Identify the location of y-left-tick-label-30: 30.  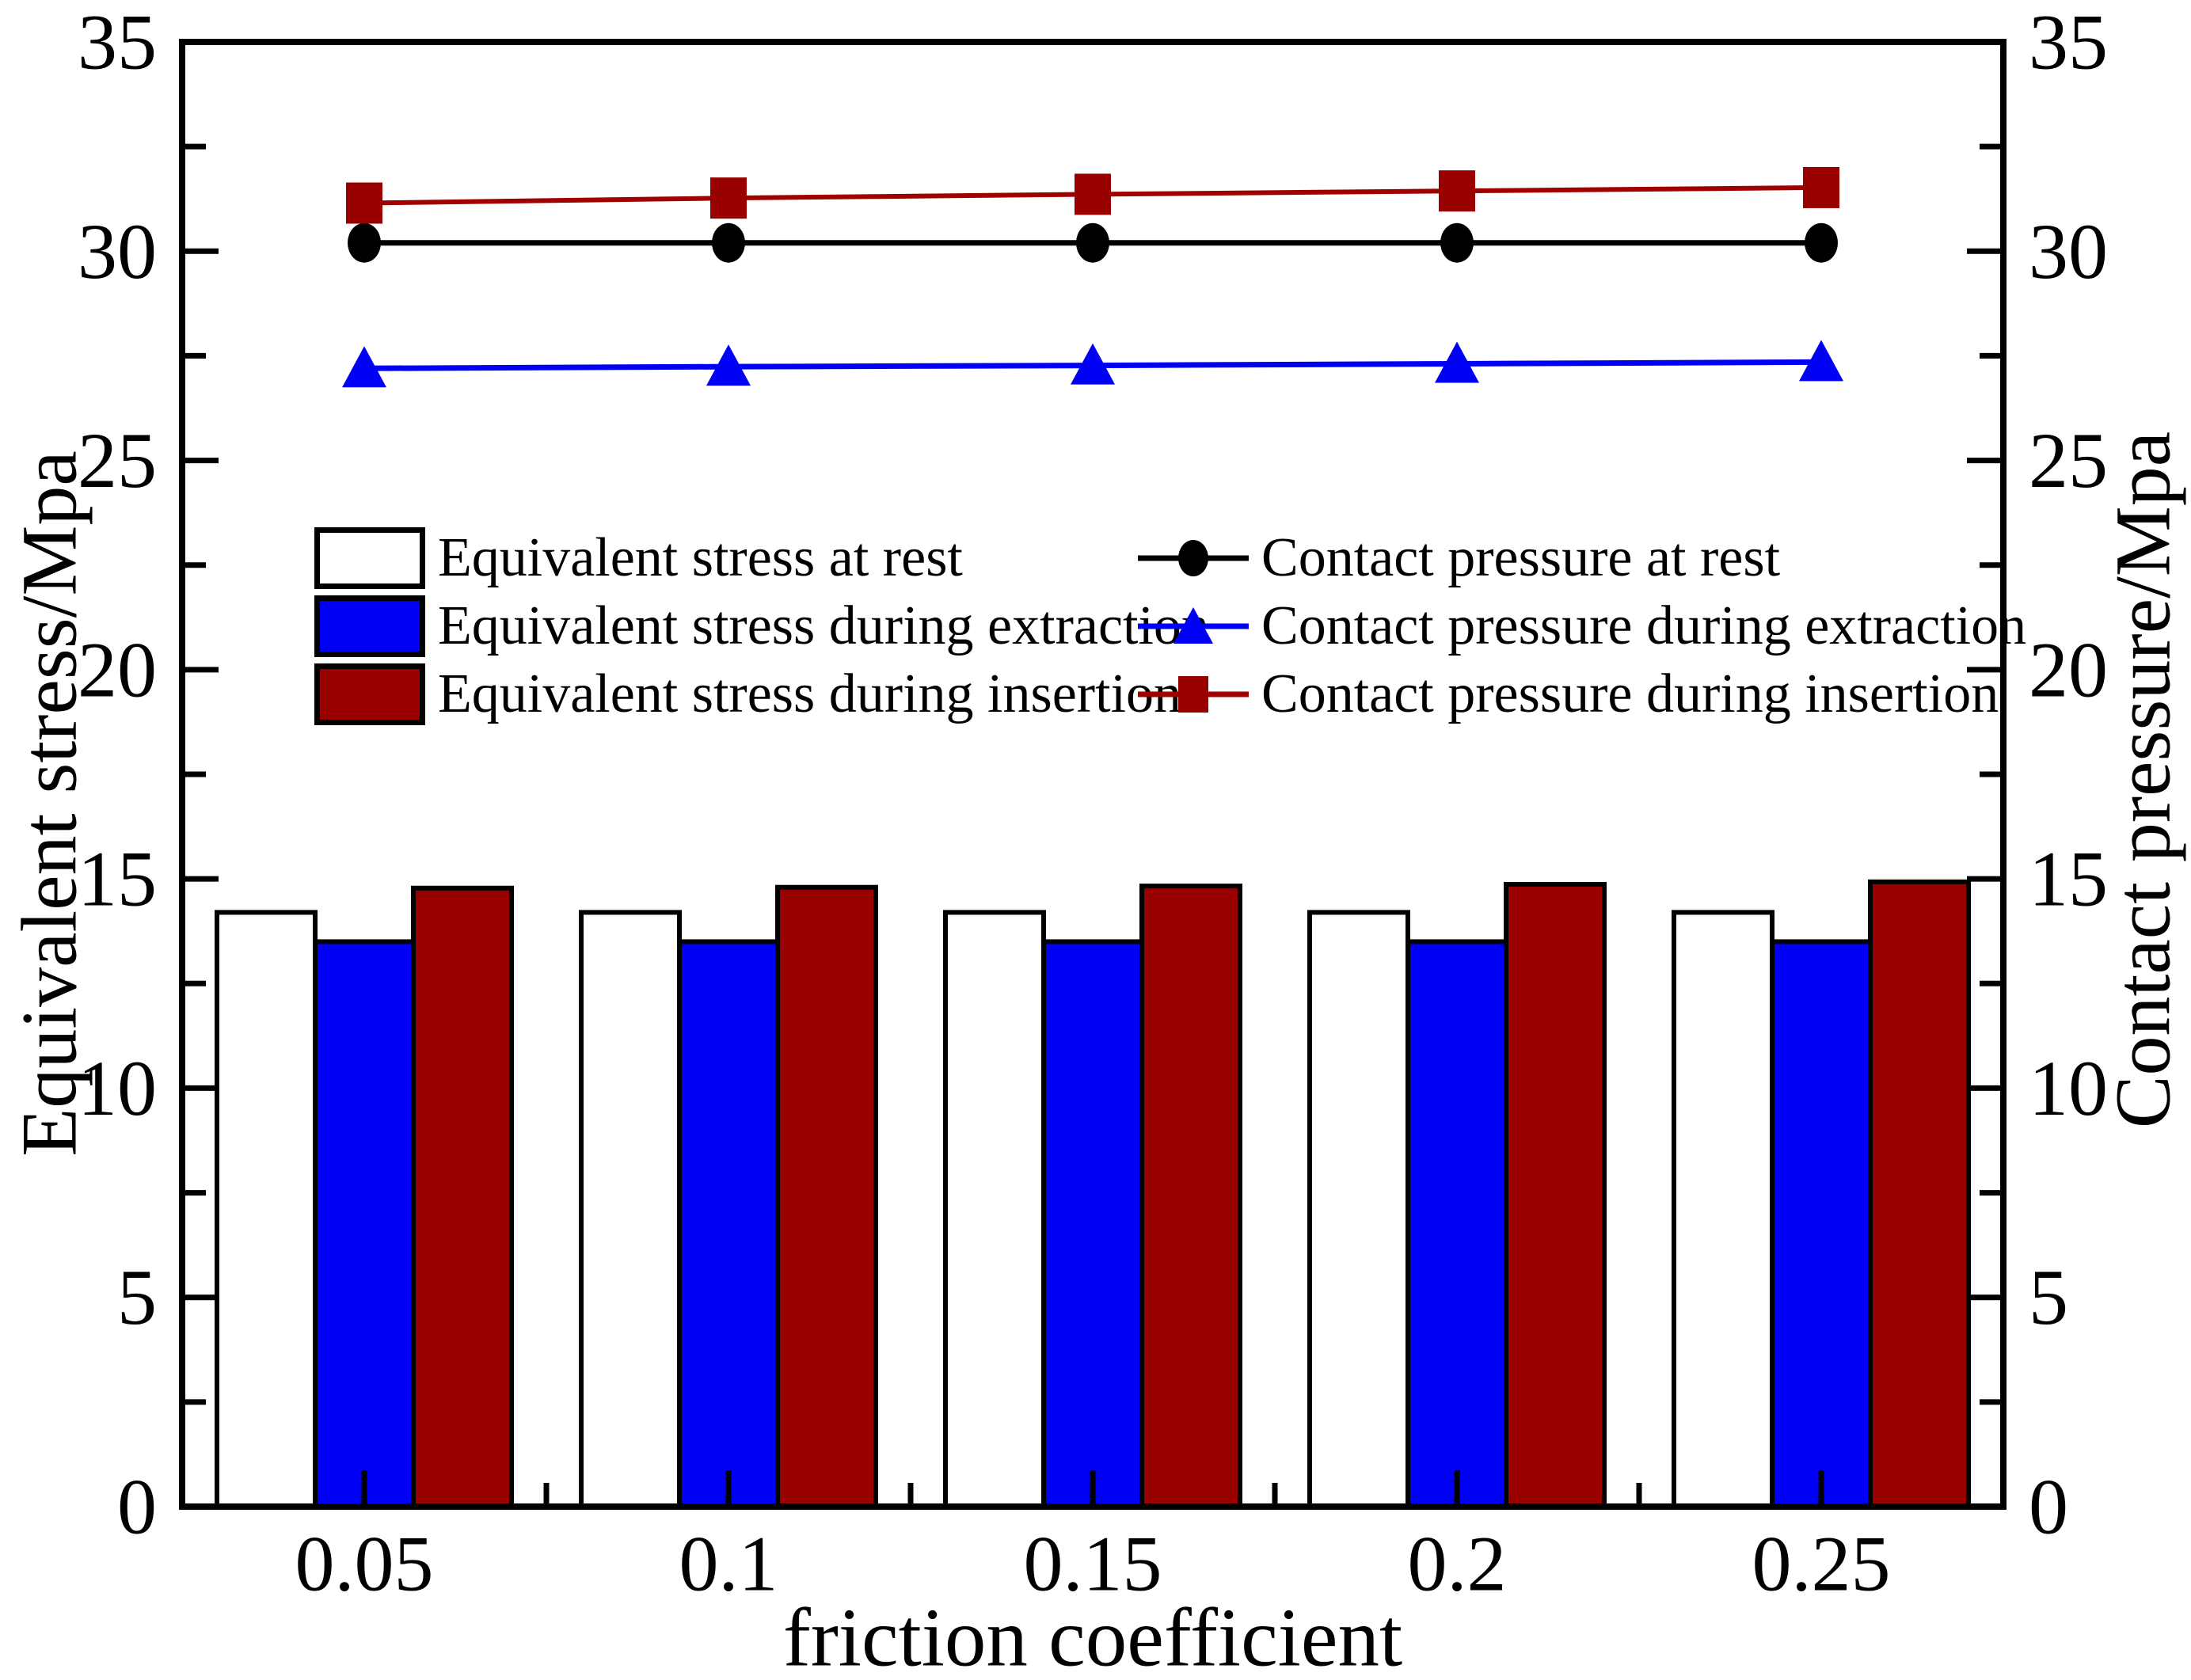
(117, 251).